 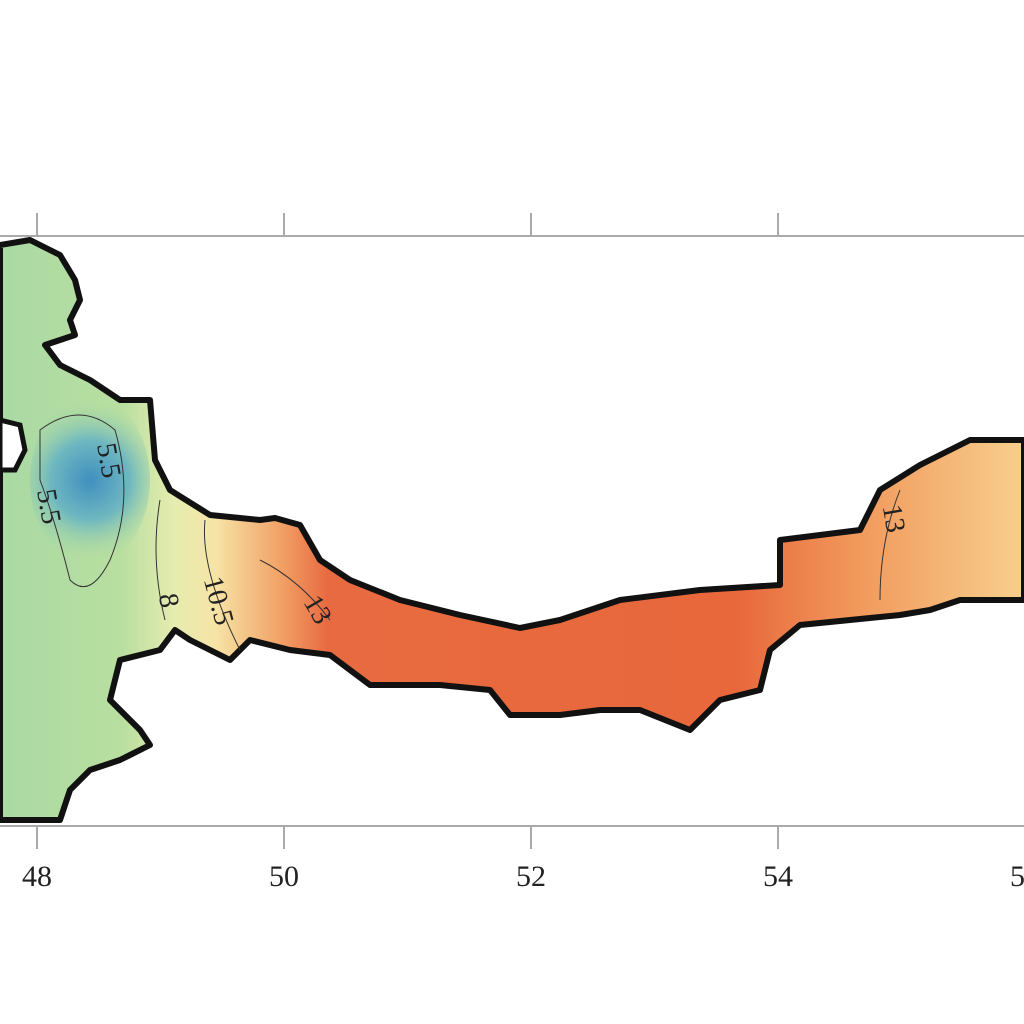 I want to click on x-tick-label: 50, so click(x=284, y=876).